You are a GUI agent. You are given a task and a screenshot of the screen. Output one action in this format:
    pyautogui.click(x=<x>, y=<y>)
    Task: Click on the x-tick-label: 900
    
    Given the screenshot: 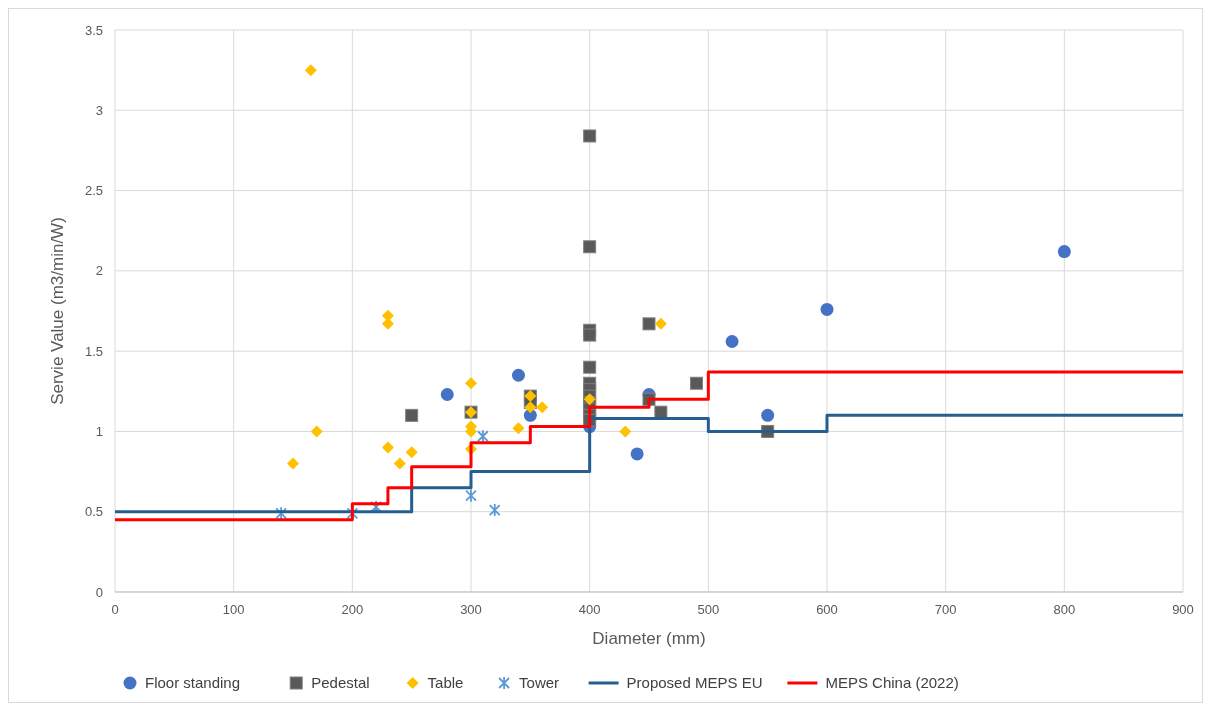 What is the action you would take?
    pyautogui.click(x=1183, y=609)
    